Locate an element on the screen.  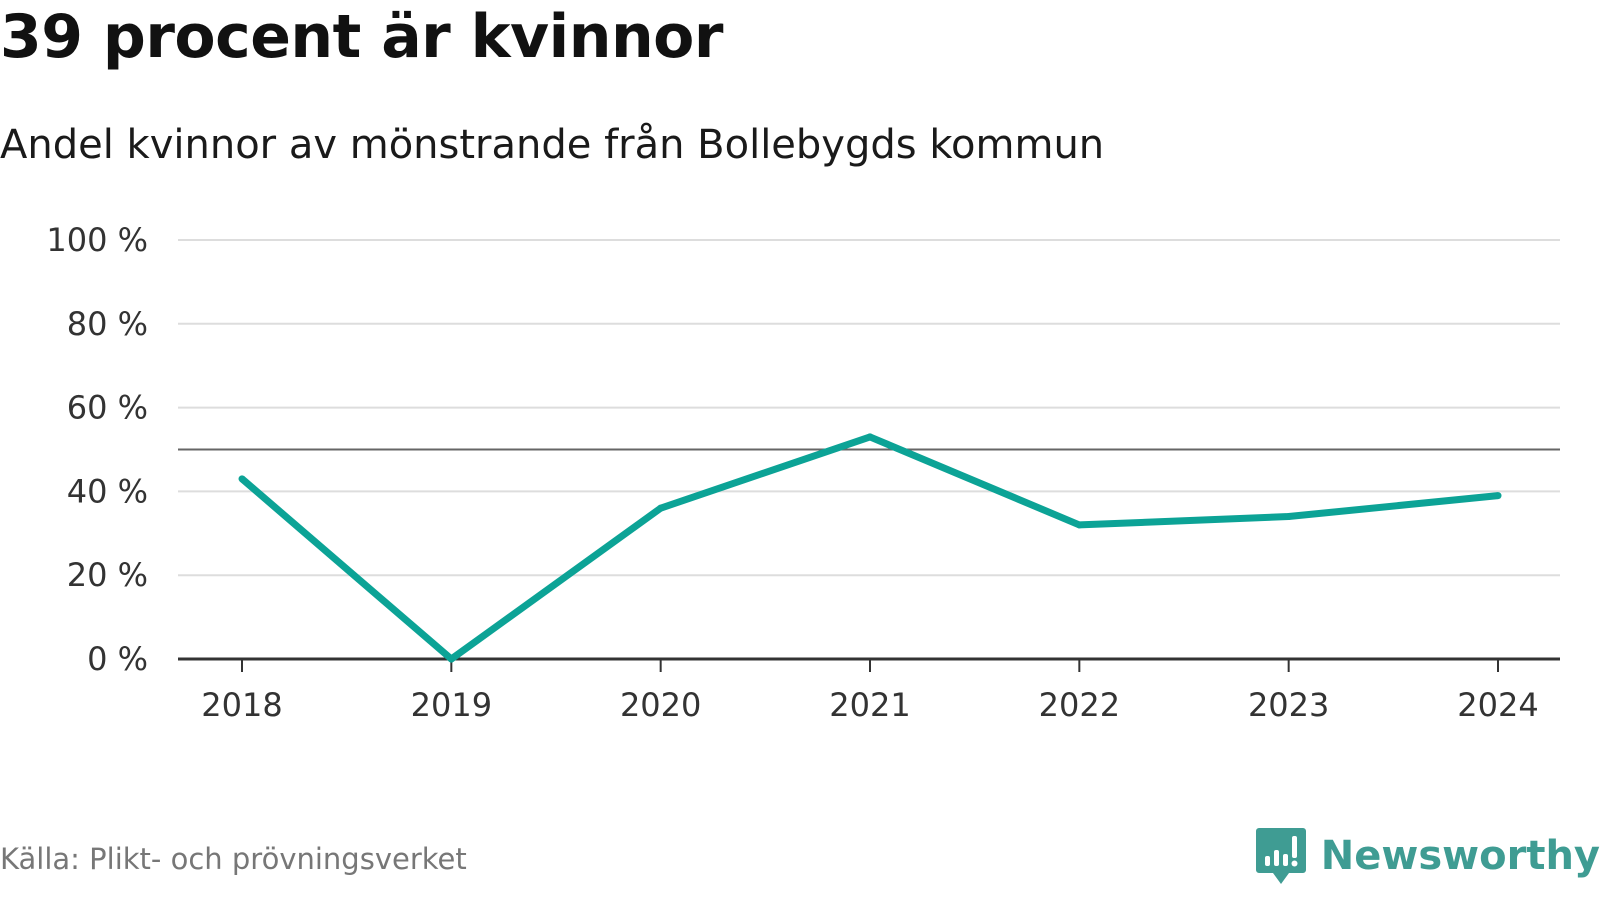
chart-title: 39 procent är kvinnor is located at coordinates (361, 37).